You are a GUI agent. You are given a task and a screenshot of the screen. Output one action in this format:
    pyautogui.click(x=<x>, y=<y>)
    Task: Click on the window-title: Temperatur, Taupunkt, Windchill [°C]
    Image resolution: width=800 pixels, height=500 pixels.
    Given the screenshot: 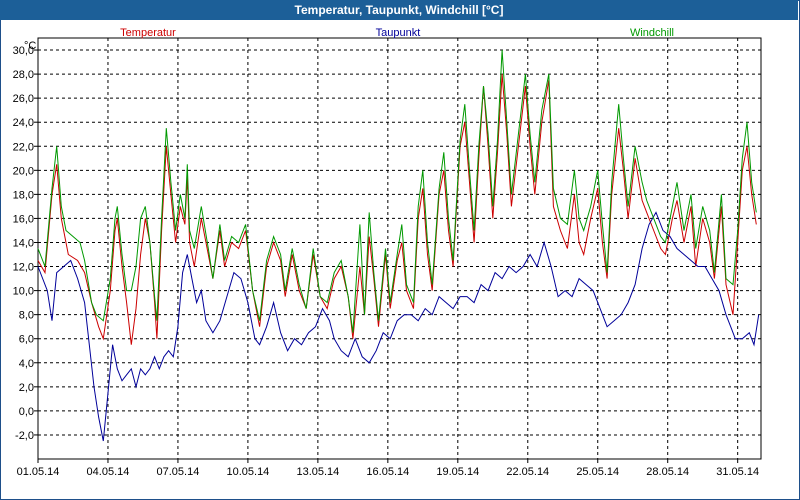 What is the action you would take?
    pyautogui.click(x=399, y=10)
    